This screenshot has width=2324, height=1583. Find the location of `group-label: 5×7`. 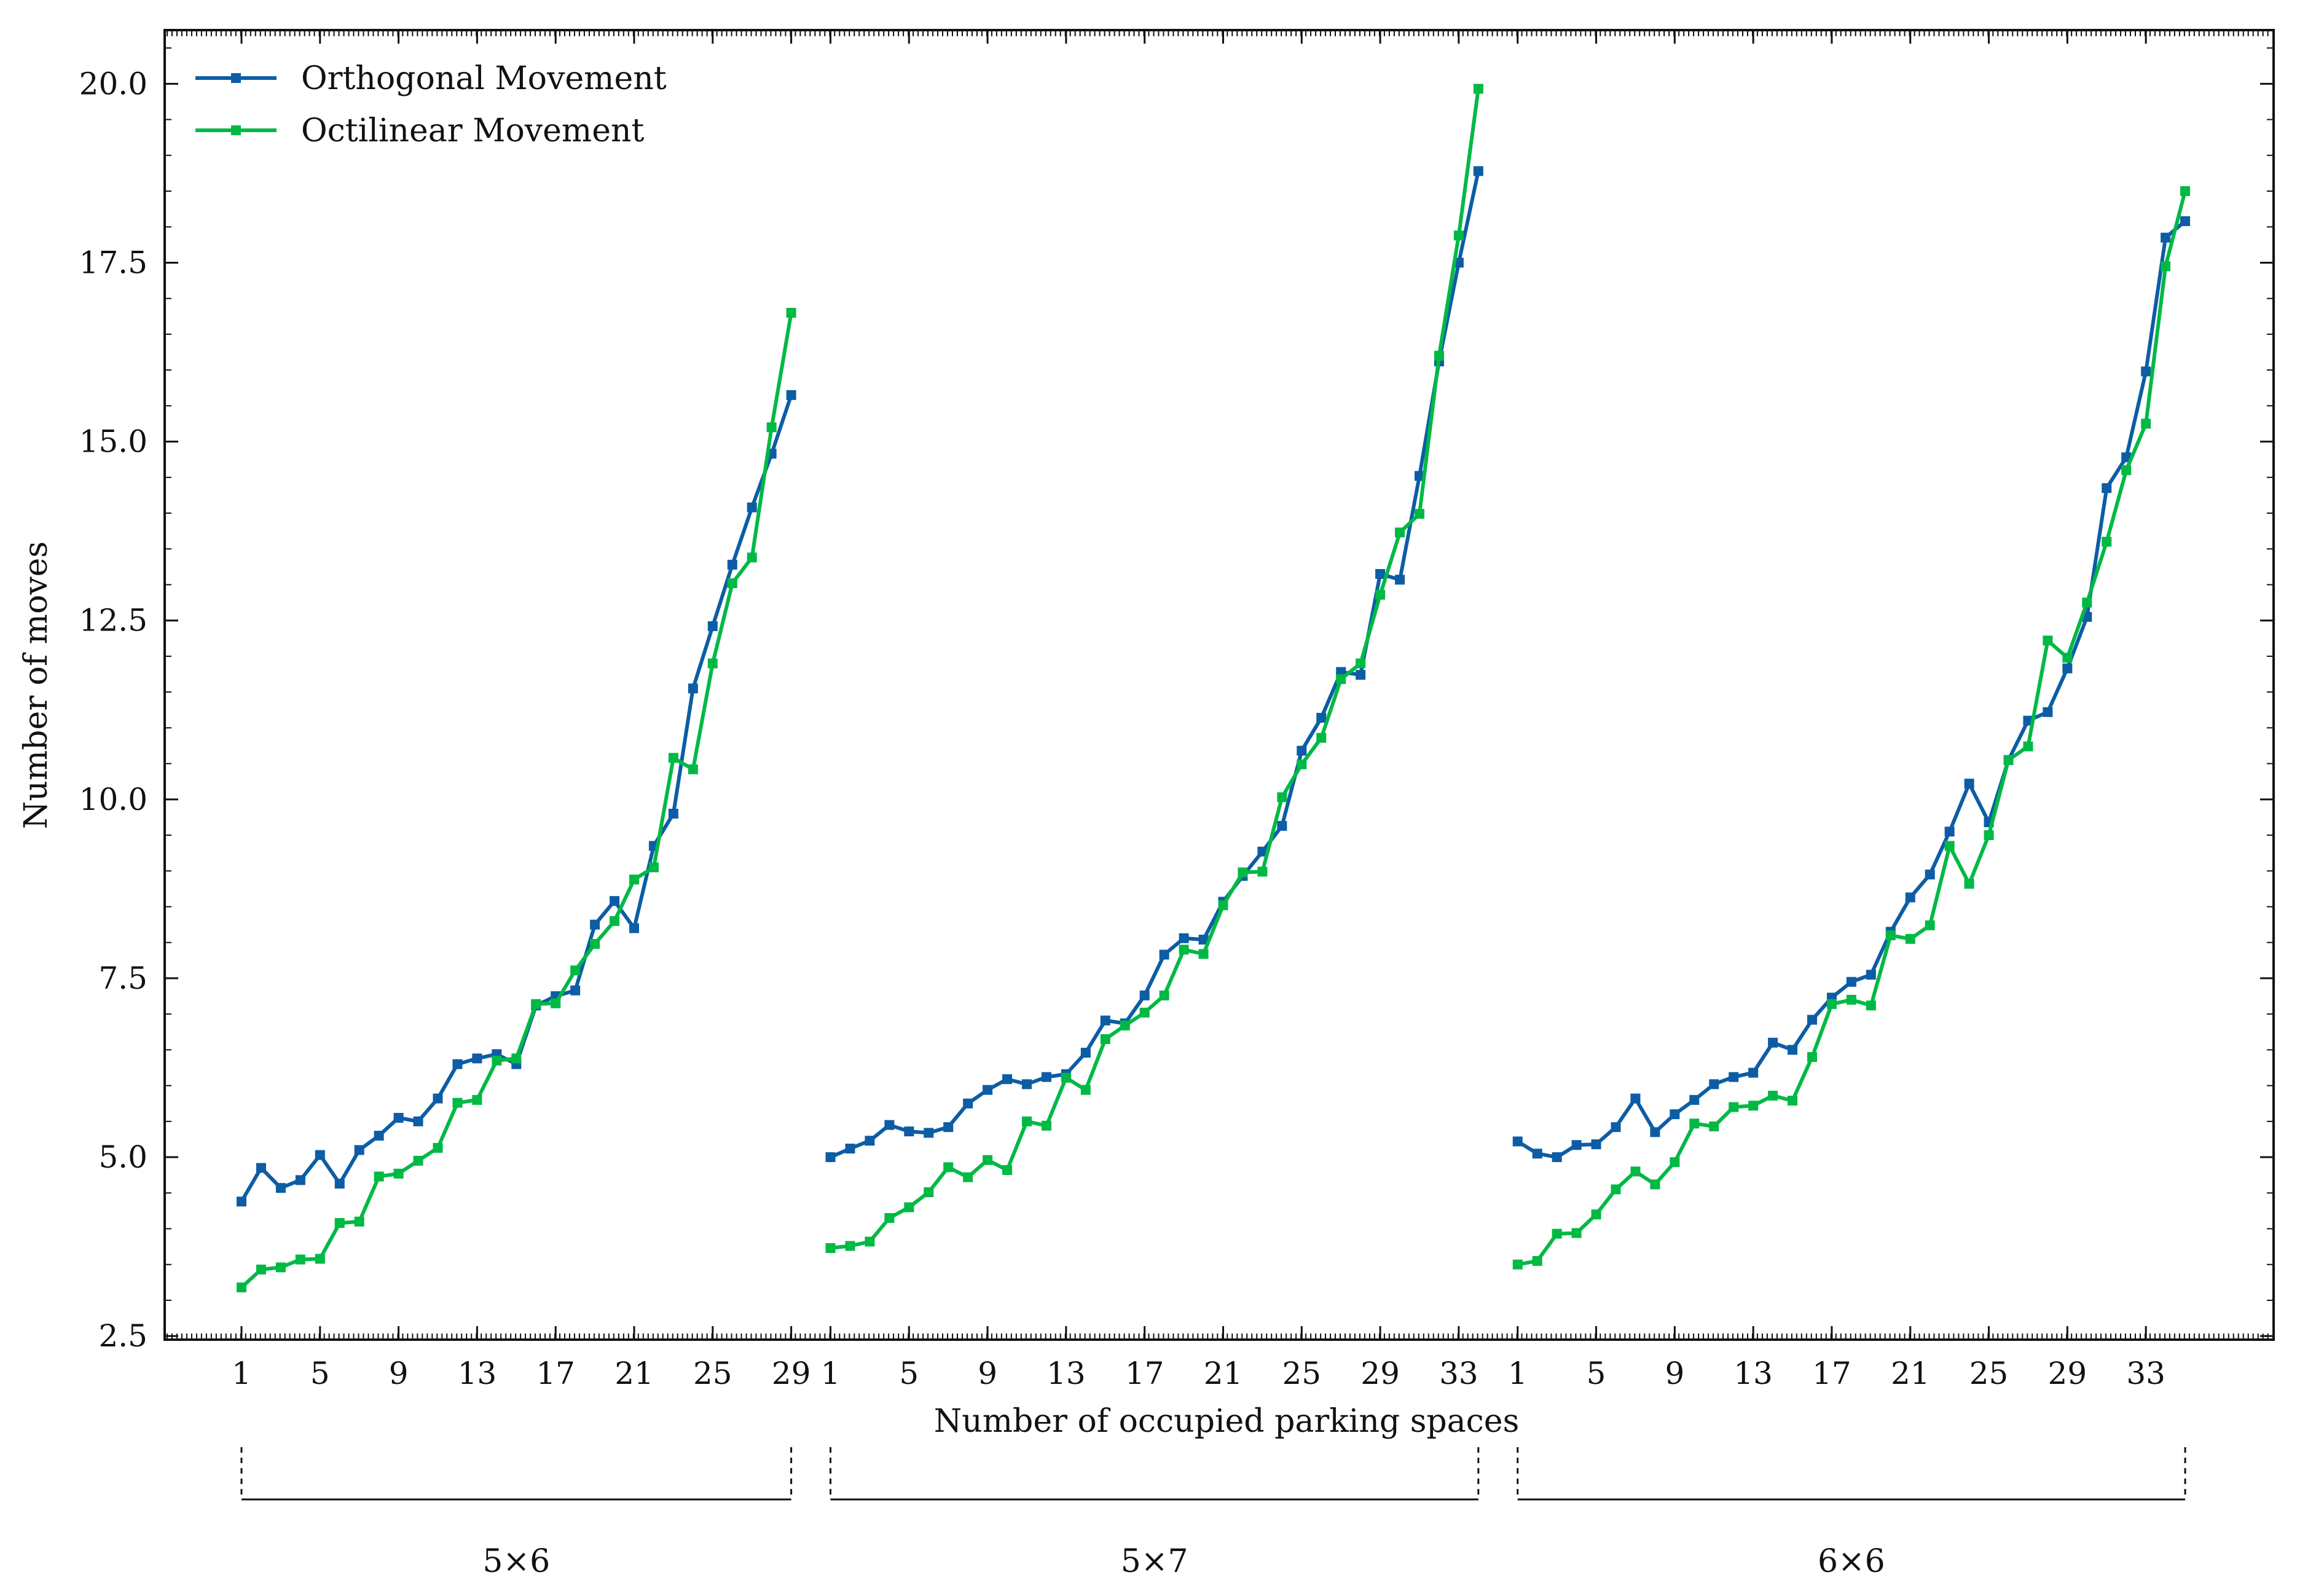

group-label: 5×7 is located at coordinates (1154, 1561).